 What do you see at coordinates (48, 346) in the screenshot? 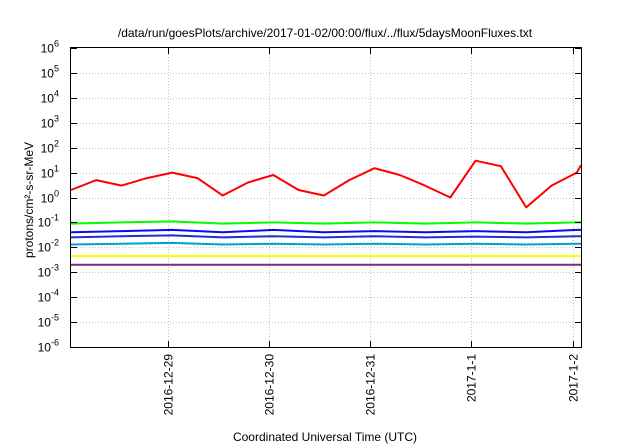
I see `y-tick-label: 10⁻⁶` at bounding box center [48, 346].